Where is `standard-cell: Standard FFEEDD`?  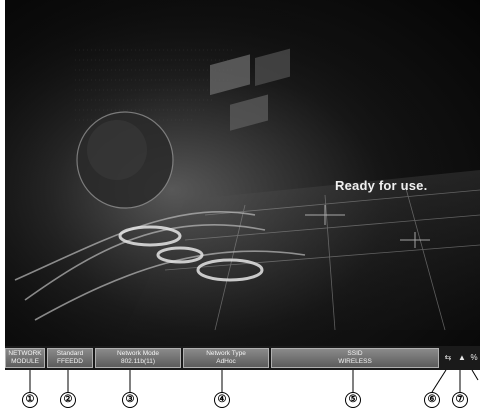
standard-cell: Standard FFEEDD is located at coordinates (70, 358).